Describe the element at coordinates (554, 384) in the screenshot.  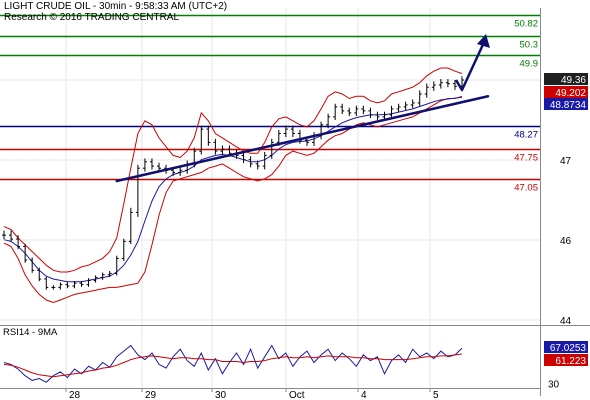
I see `rsi-tick-label: 30` at that location.